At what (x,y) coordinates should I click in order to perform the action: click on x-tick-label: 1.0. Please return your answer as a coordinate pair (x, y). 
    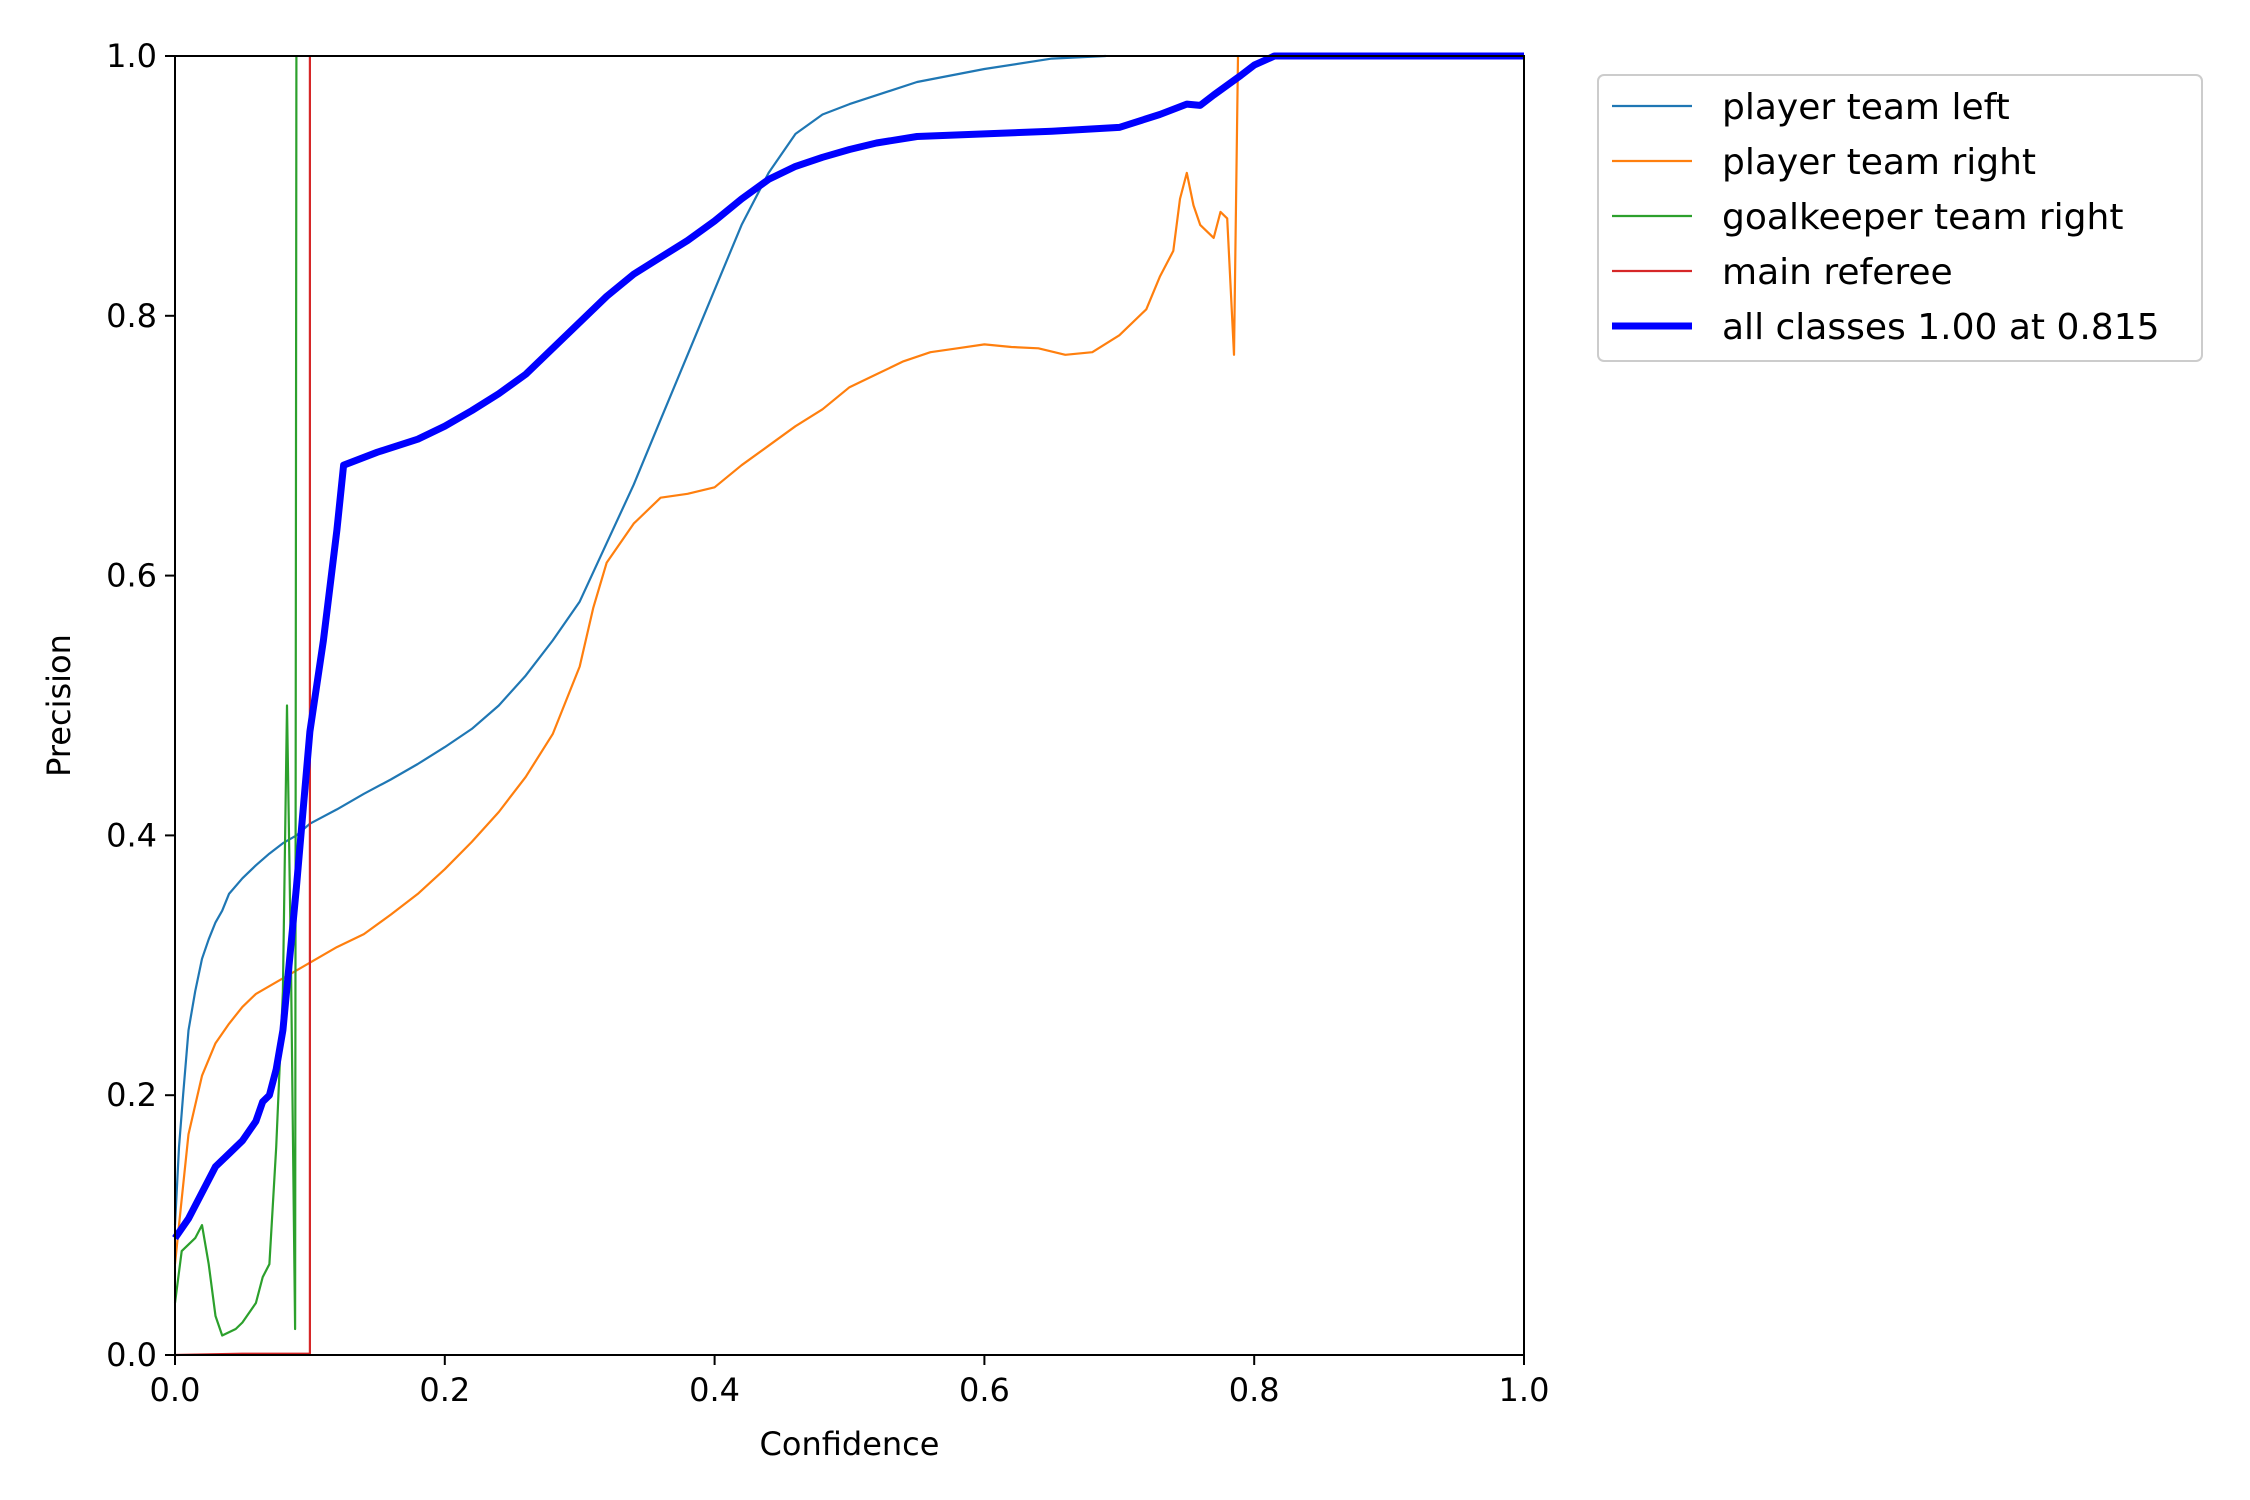
    Looking at the image, I should click on (1524, 1390).